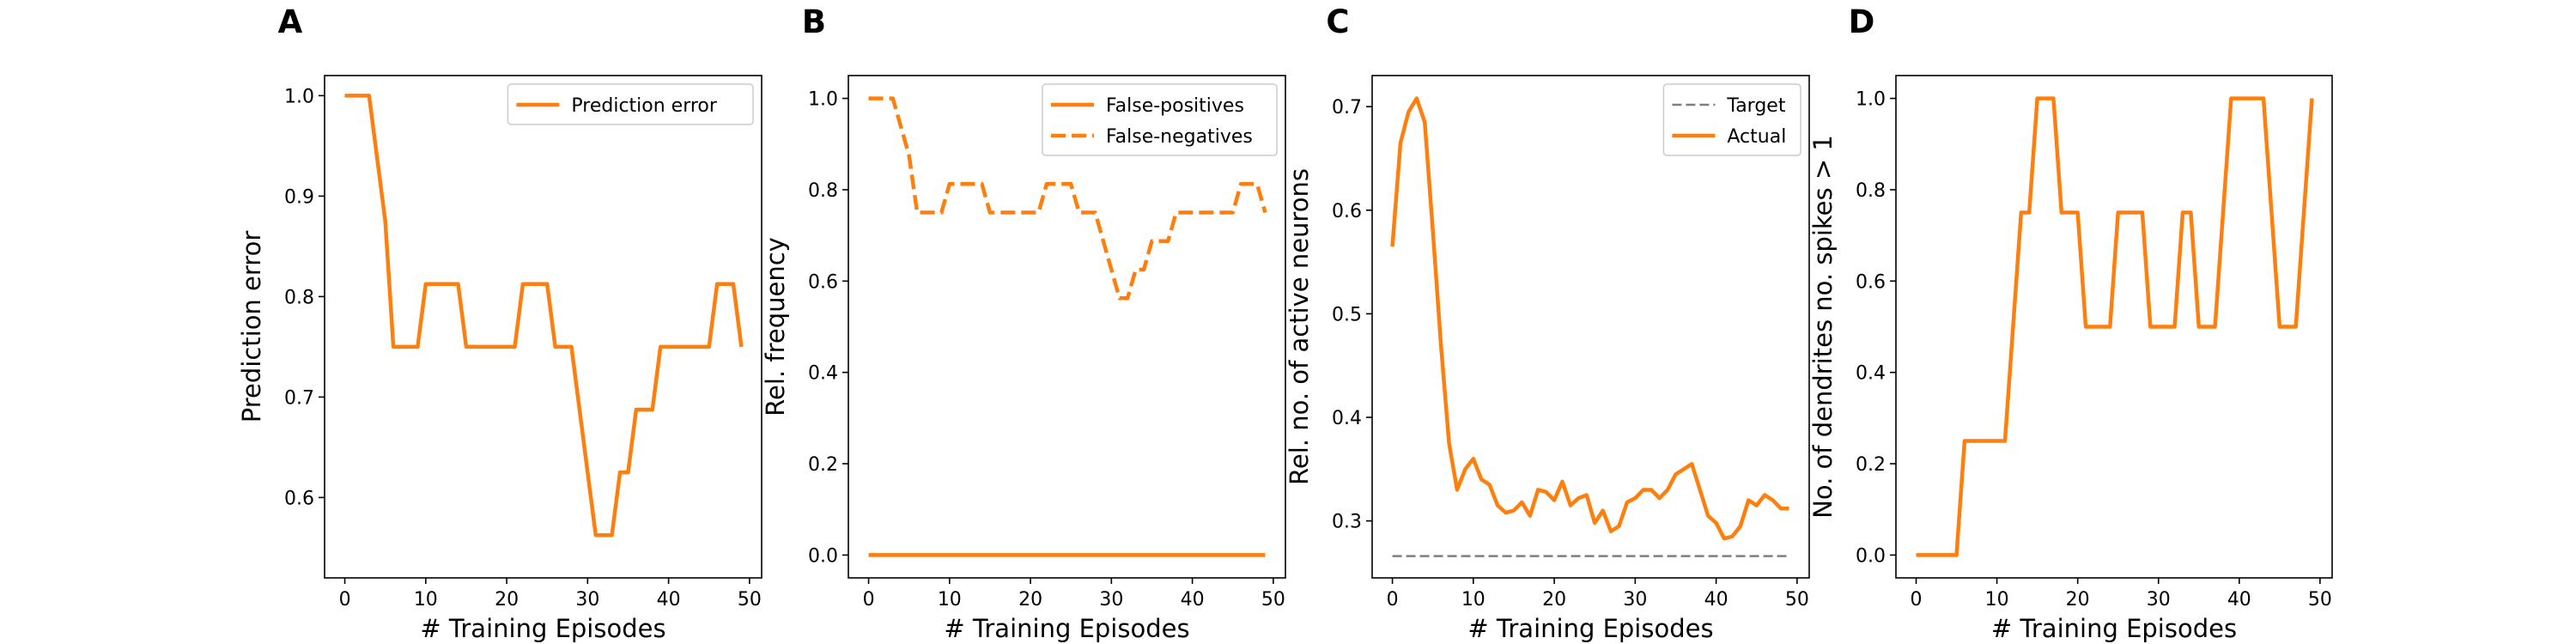  What do you see at coordinates (814, 21) in the screenshot?
I see `panel-letter: B` at bounding box center [814, 21].